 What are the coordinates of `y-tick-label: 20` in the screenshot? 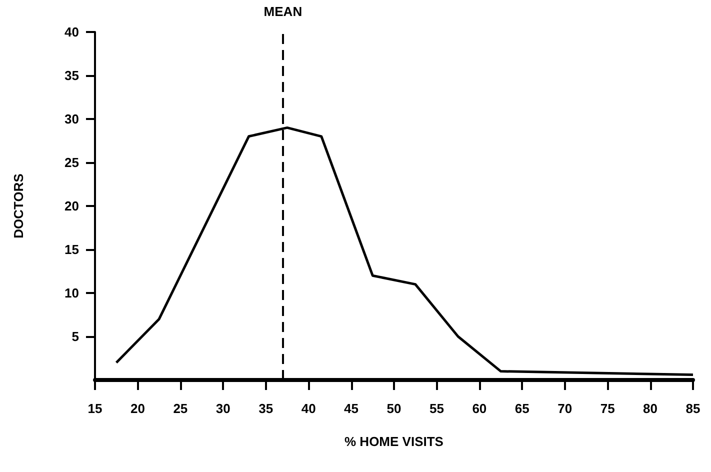 It's located at (71, 206).